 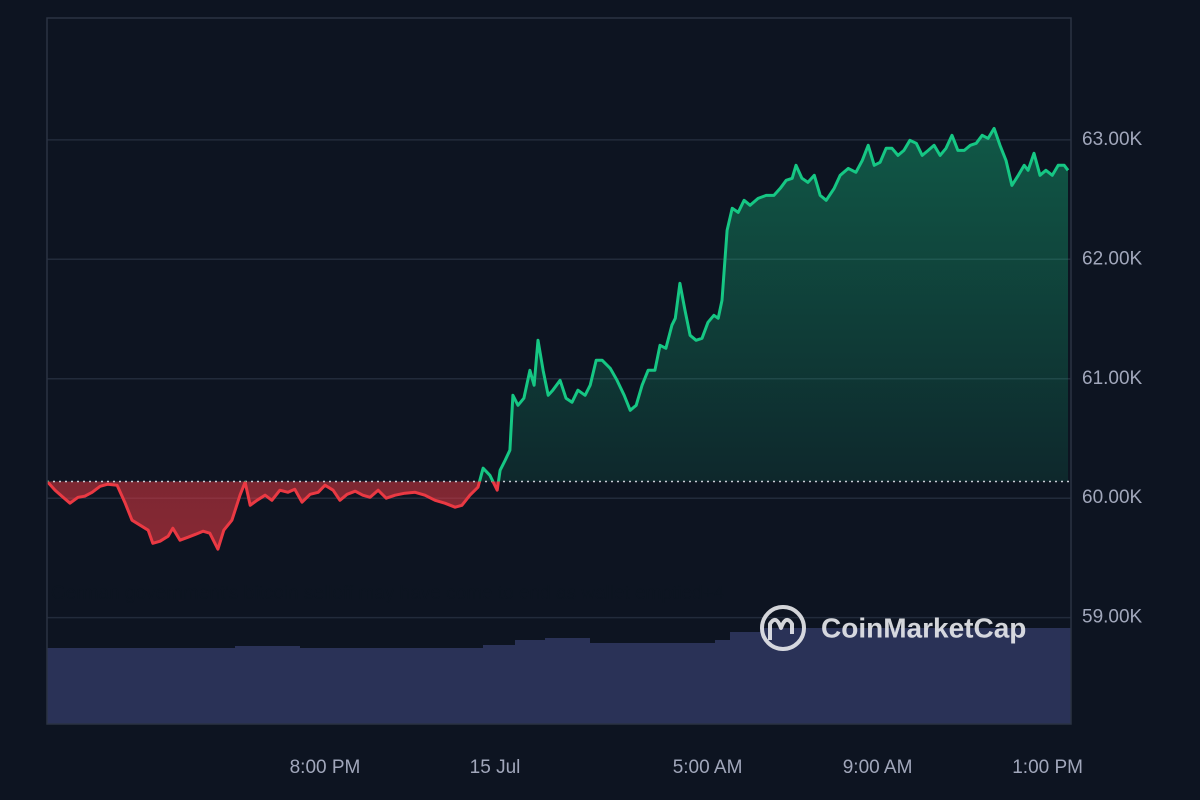 I want to click on y-tick-label: 62.00K, so click(x=1112, y=258).